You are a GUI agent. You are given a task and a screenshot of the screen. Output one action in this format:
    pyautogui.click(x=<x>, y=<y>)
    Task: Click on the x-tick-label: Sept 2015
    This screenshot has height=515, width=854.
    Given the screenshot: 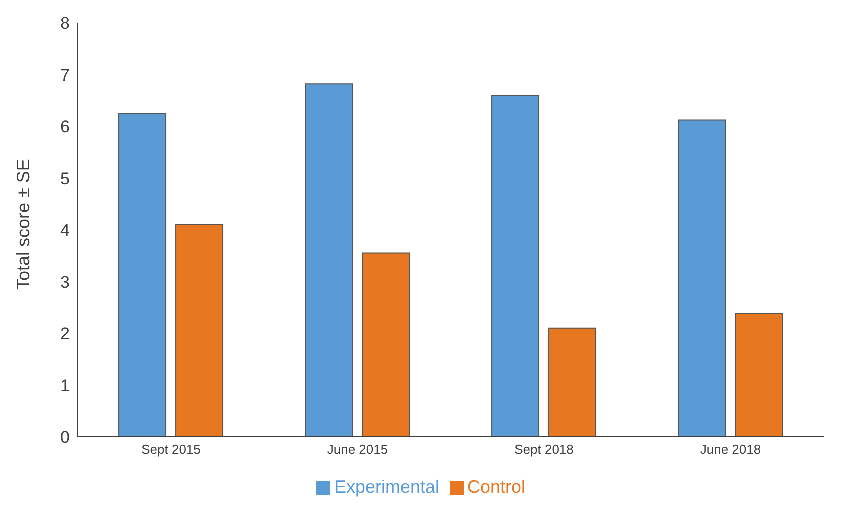 What is the action you would take?
    pyautogui.click(x=171, y=450)
    